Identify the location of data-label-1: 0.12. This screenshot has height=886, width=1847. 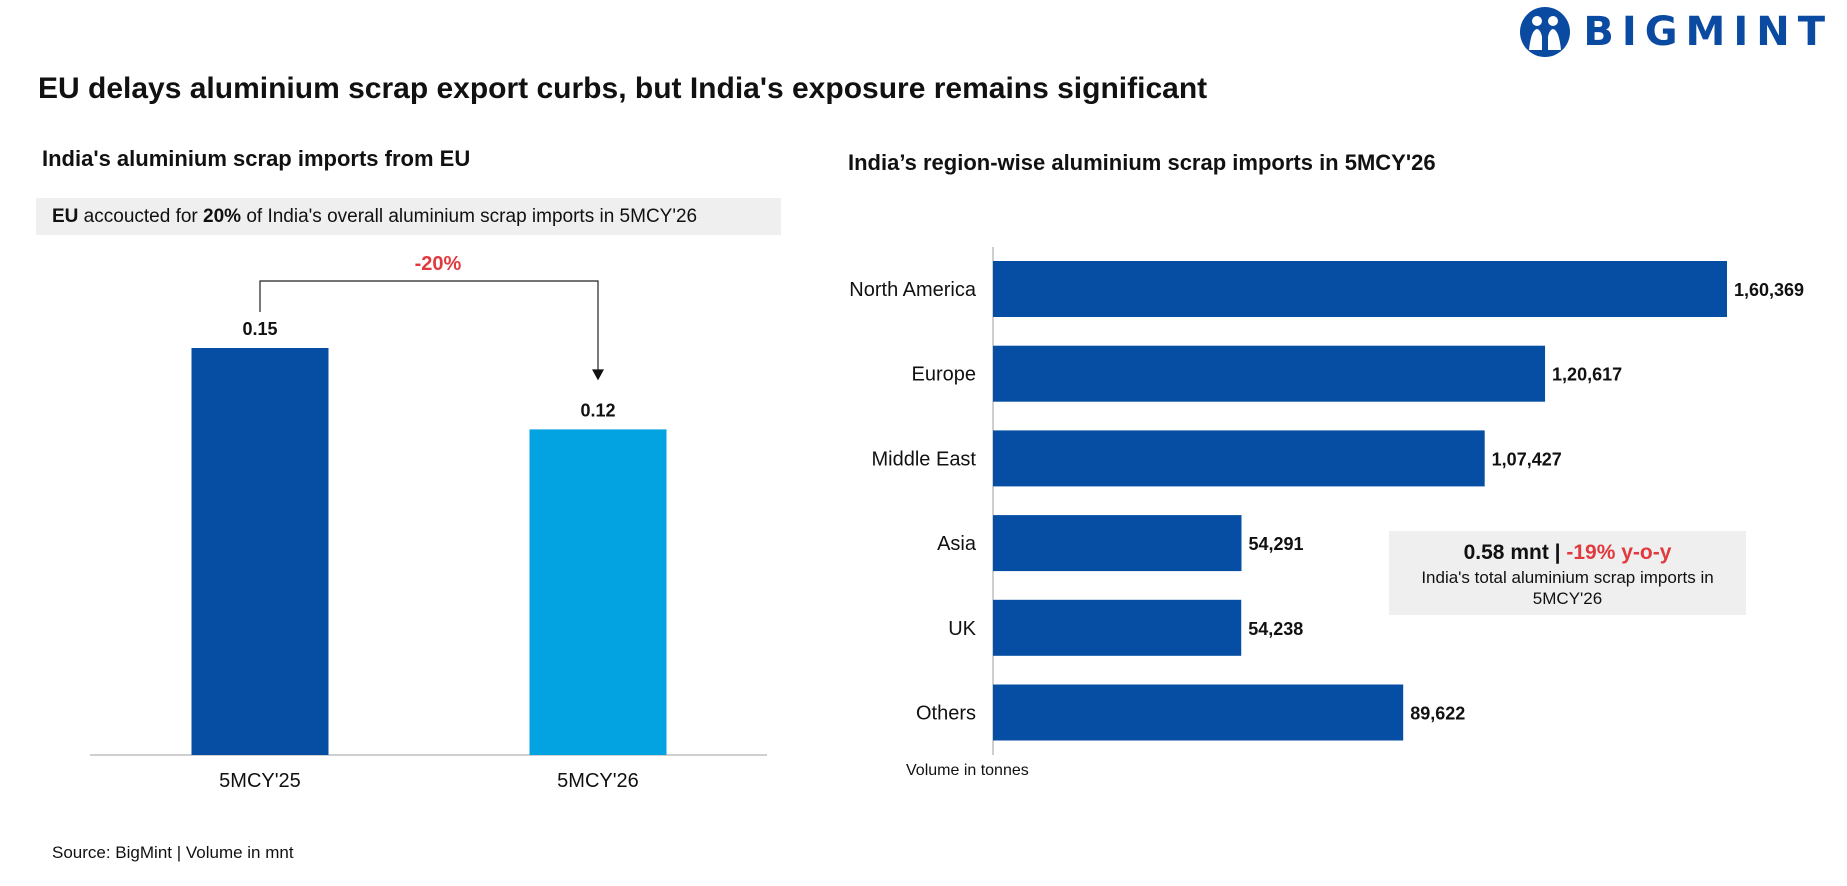
(597, 410).